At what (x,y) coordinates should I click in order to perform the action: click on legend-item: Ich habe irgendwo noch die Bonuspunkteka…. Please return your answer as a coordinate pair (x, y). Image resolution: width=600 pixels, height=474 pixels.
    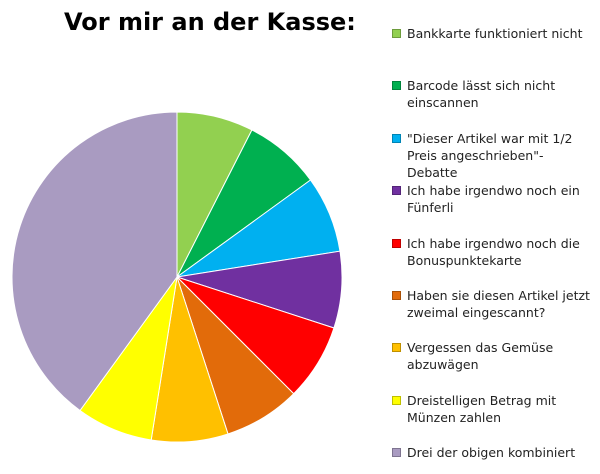
    Looking at the image, I should click on (492, 252).